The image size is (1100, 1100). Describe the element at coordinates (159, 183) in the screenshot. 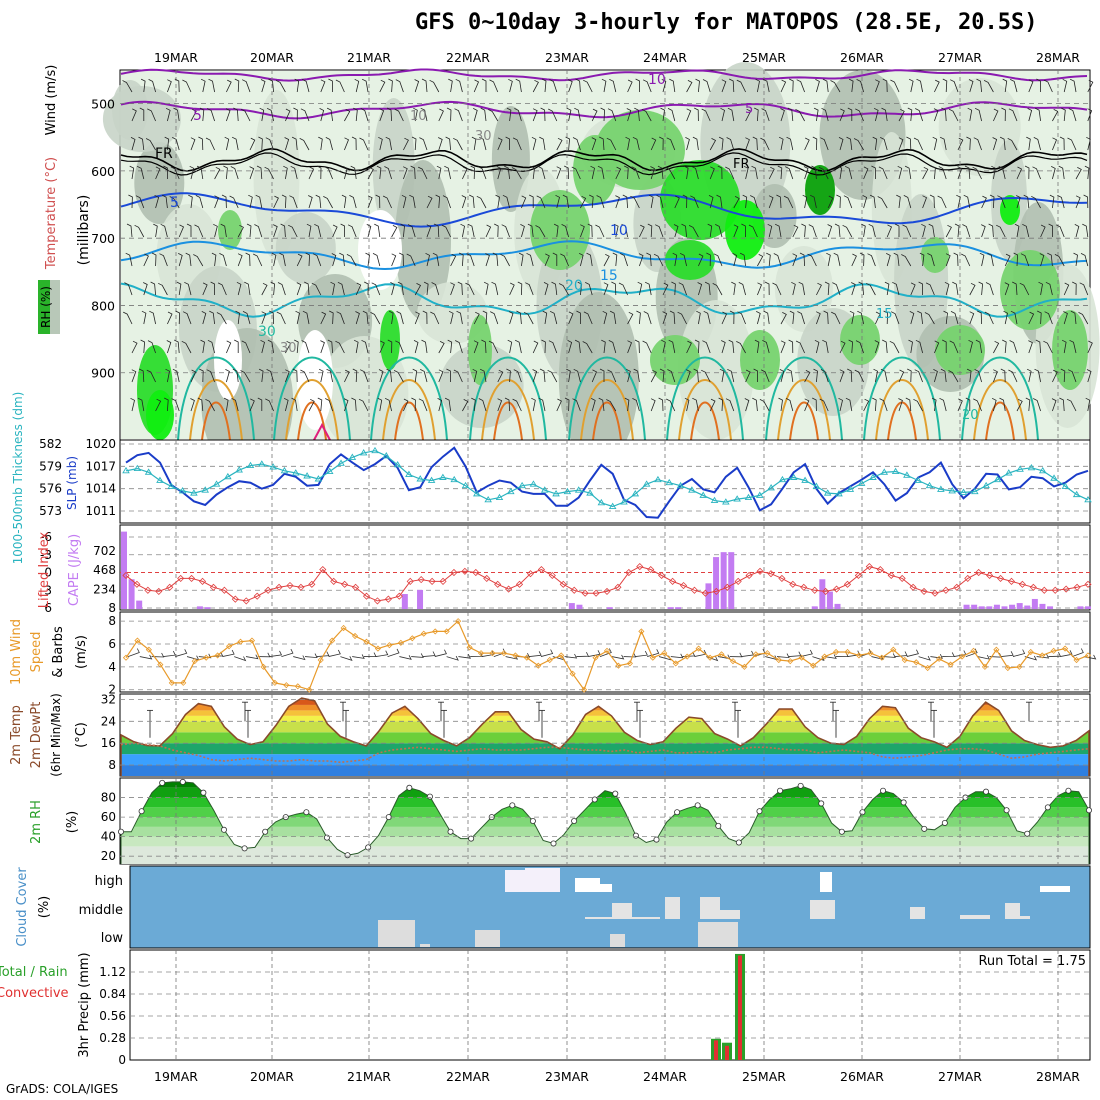

I see `rh-band` at that location.